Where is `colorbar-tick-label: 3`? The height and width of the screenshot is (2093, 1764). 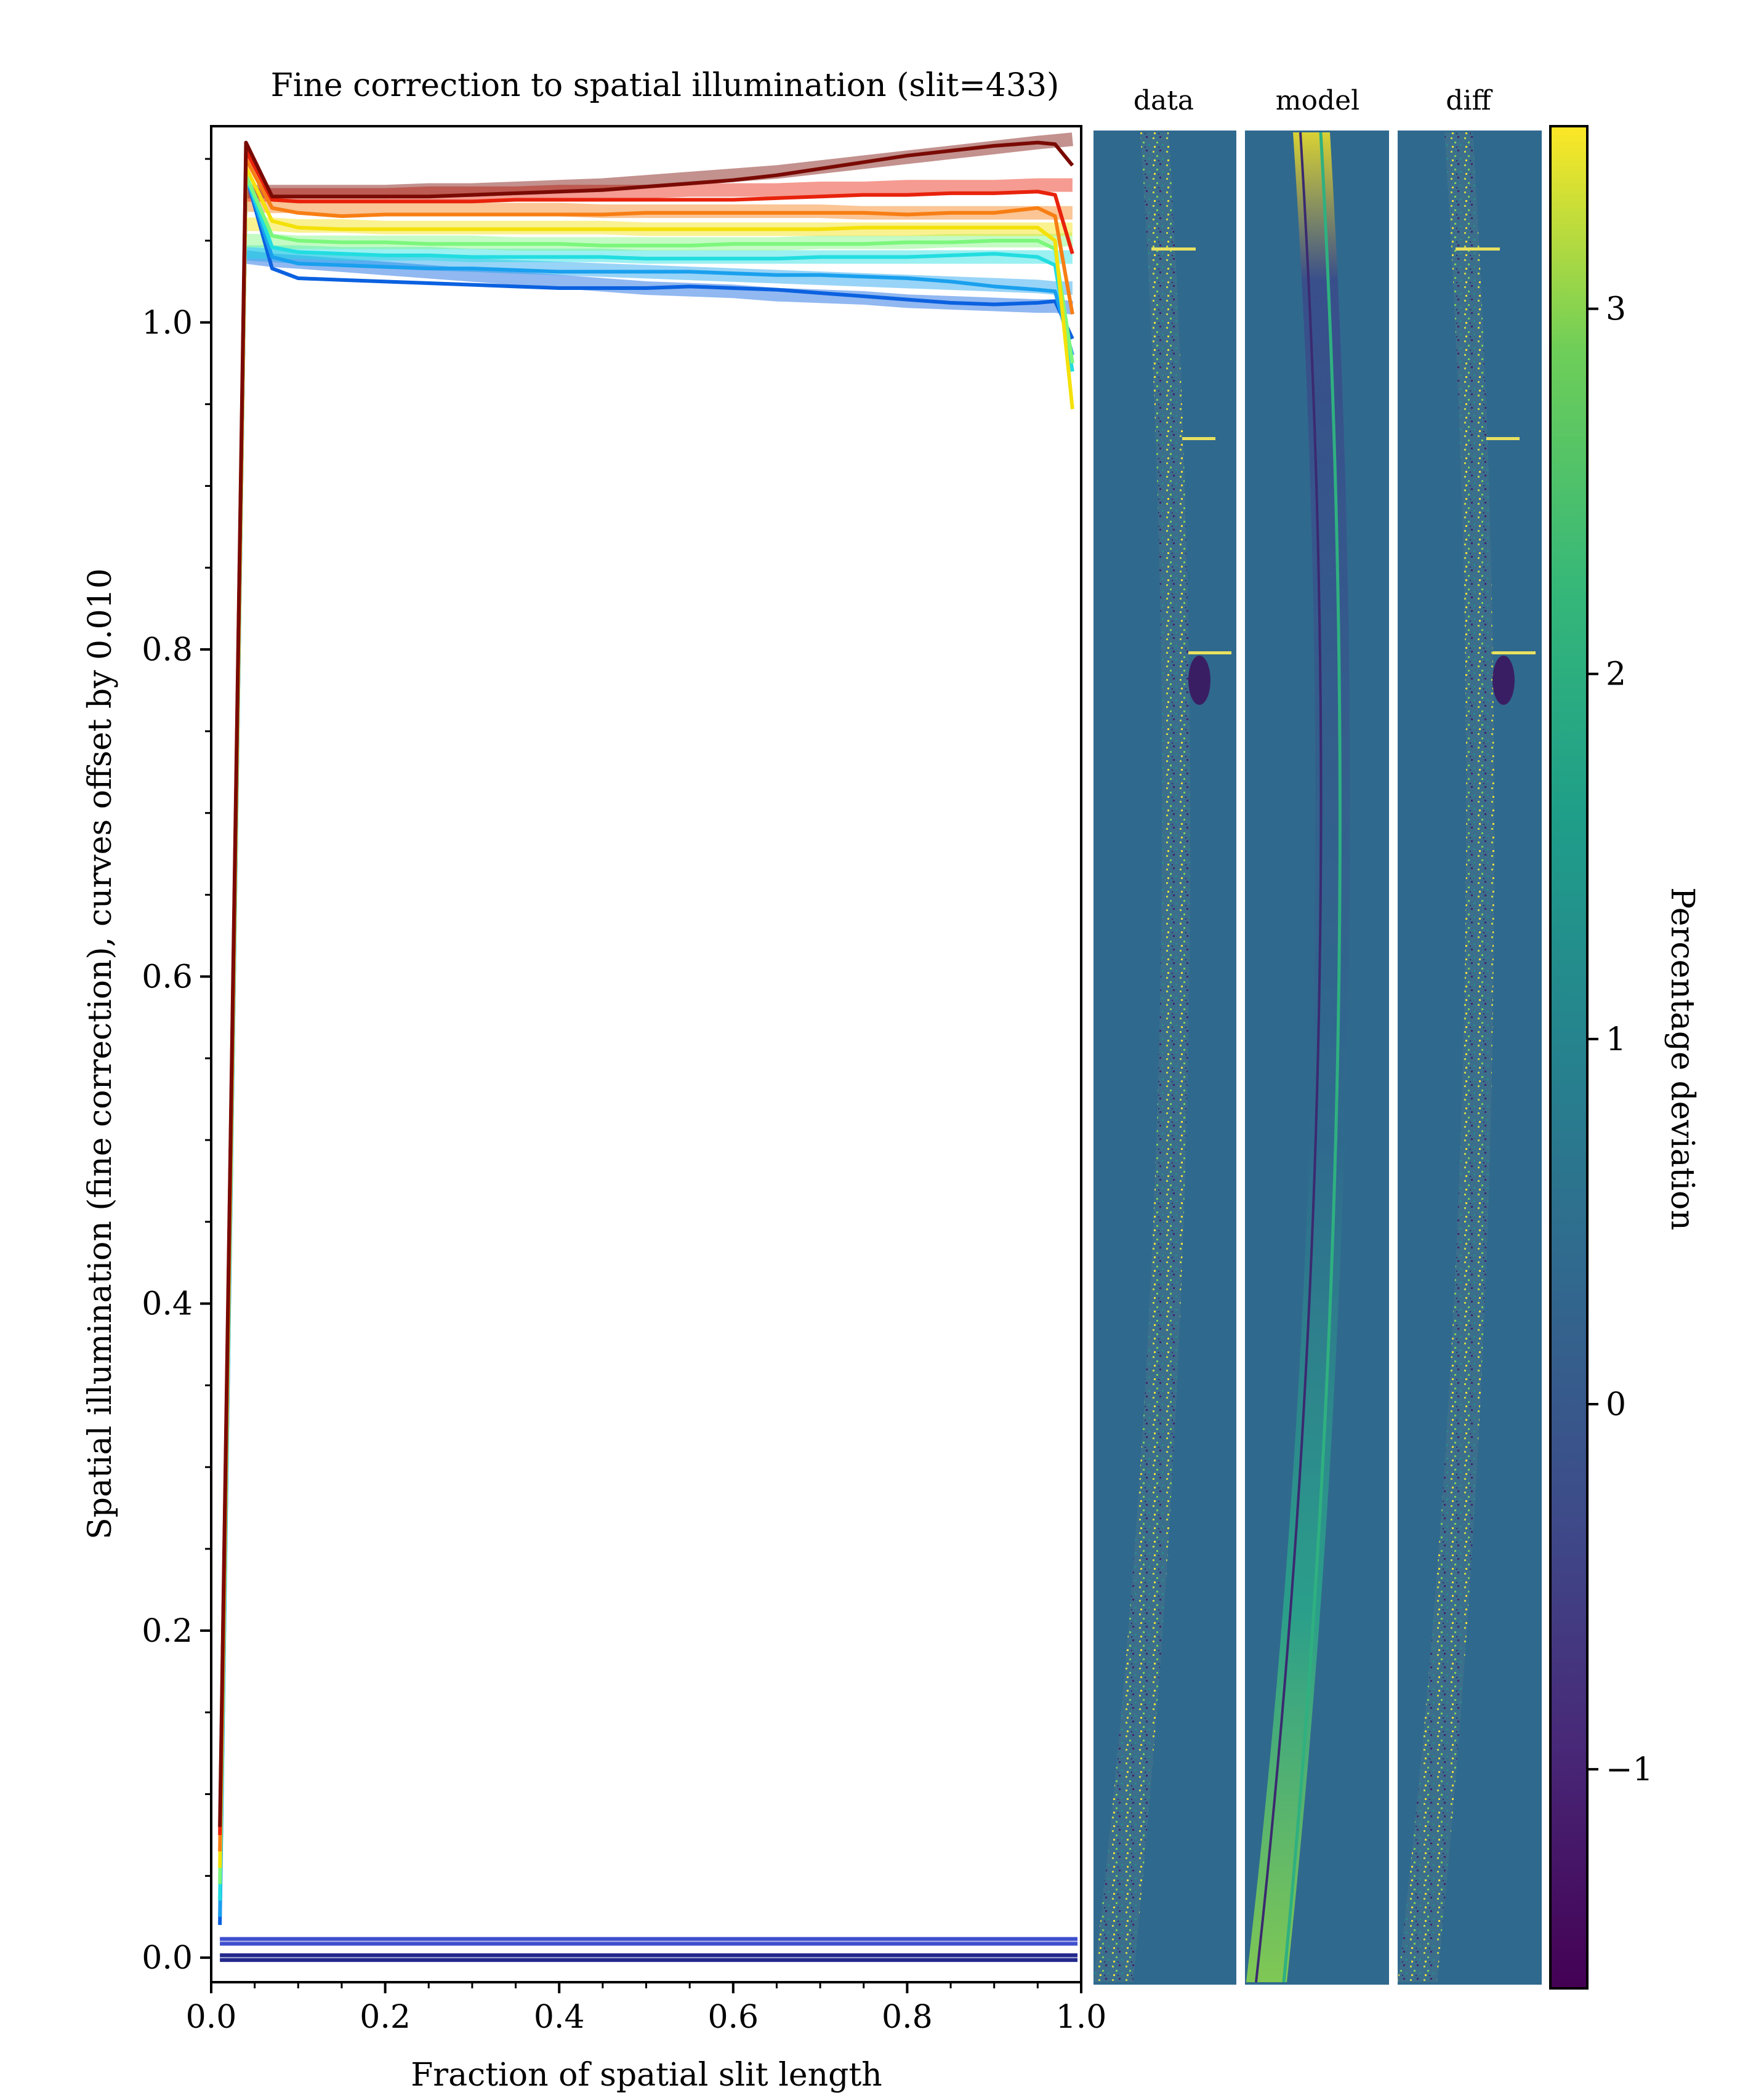 colorbar-tick-label: 3 is located at coordinates (1616, 309).